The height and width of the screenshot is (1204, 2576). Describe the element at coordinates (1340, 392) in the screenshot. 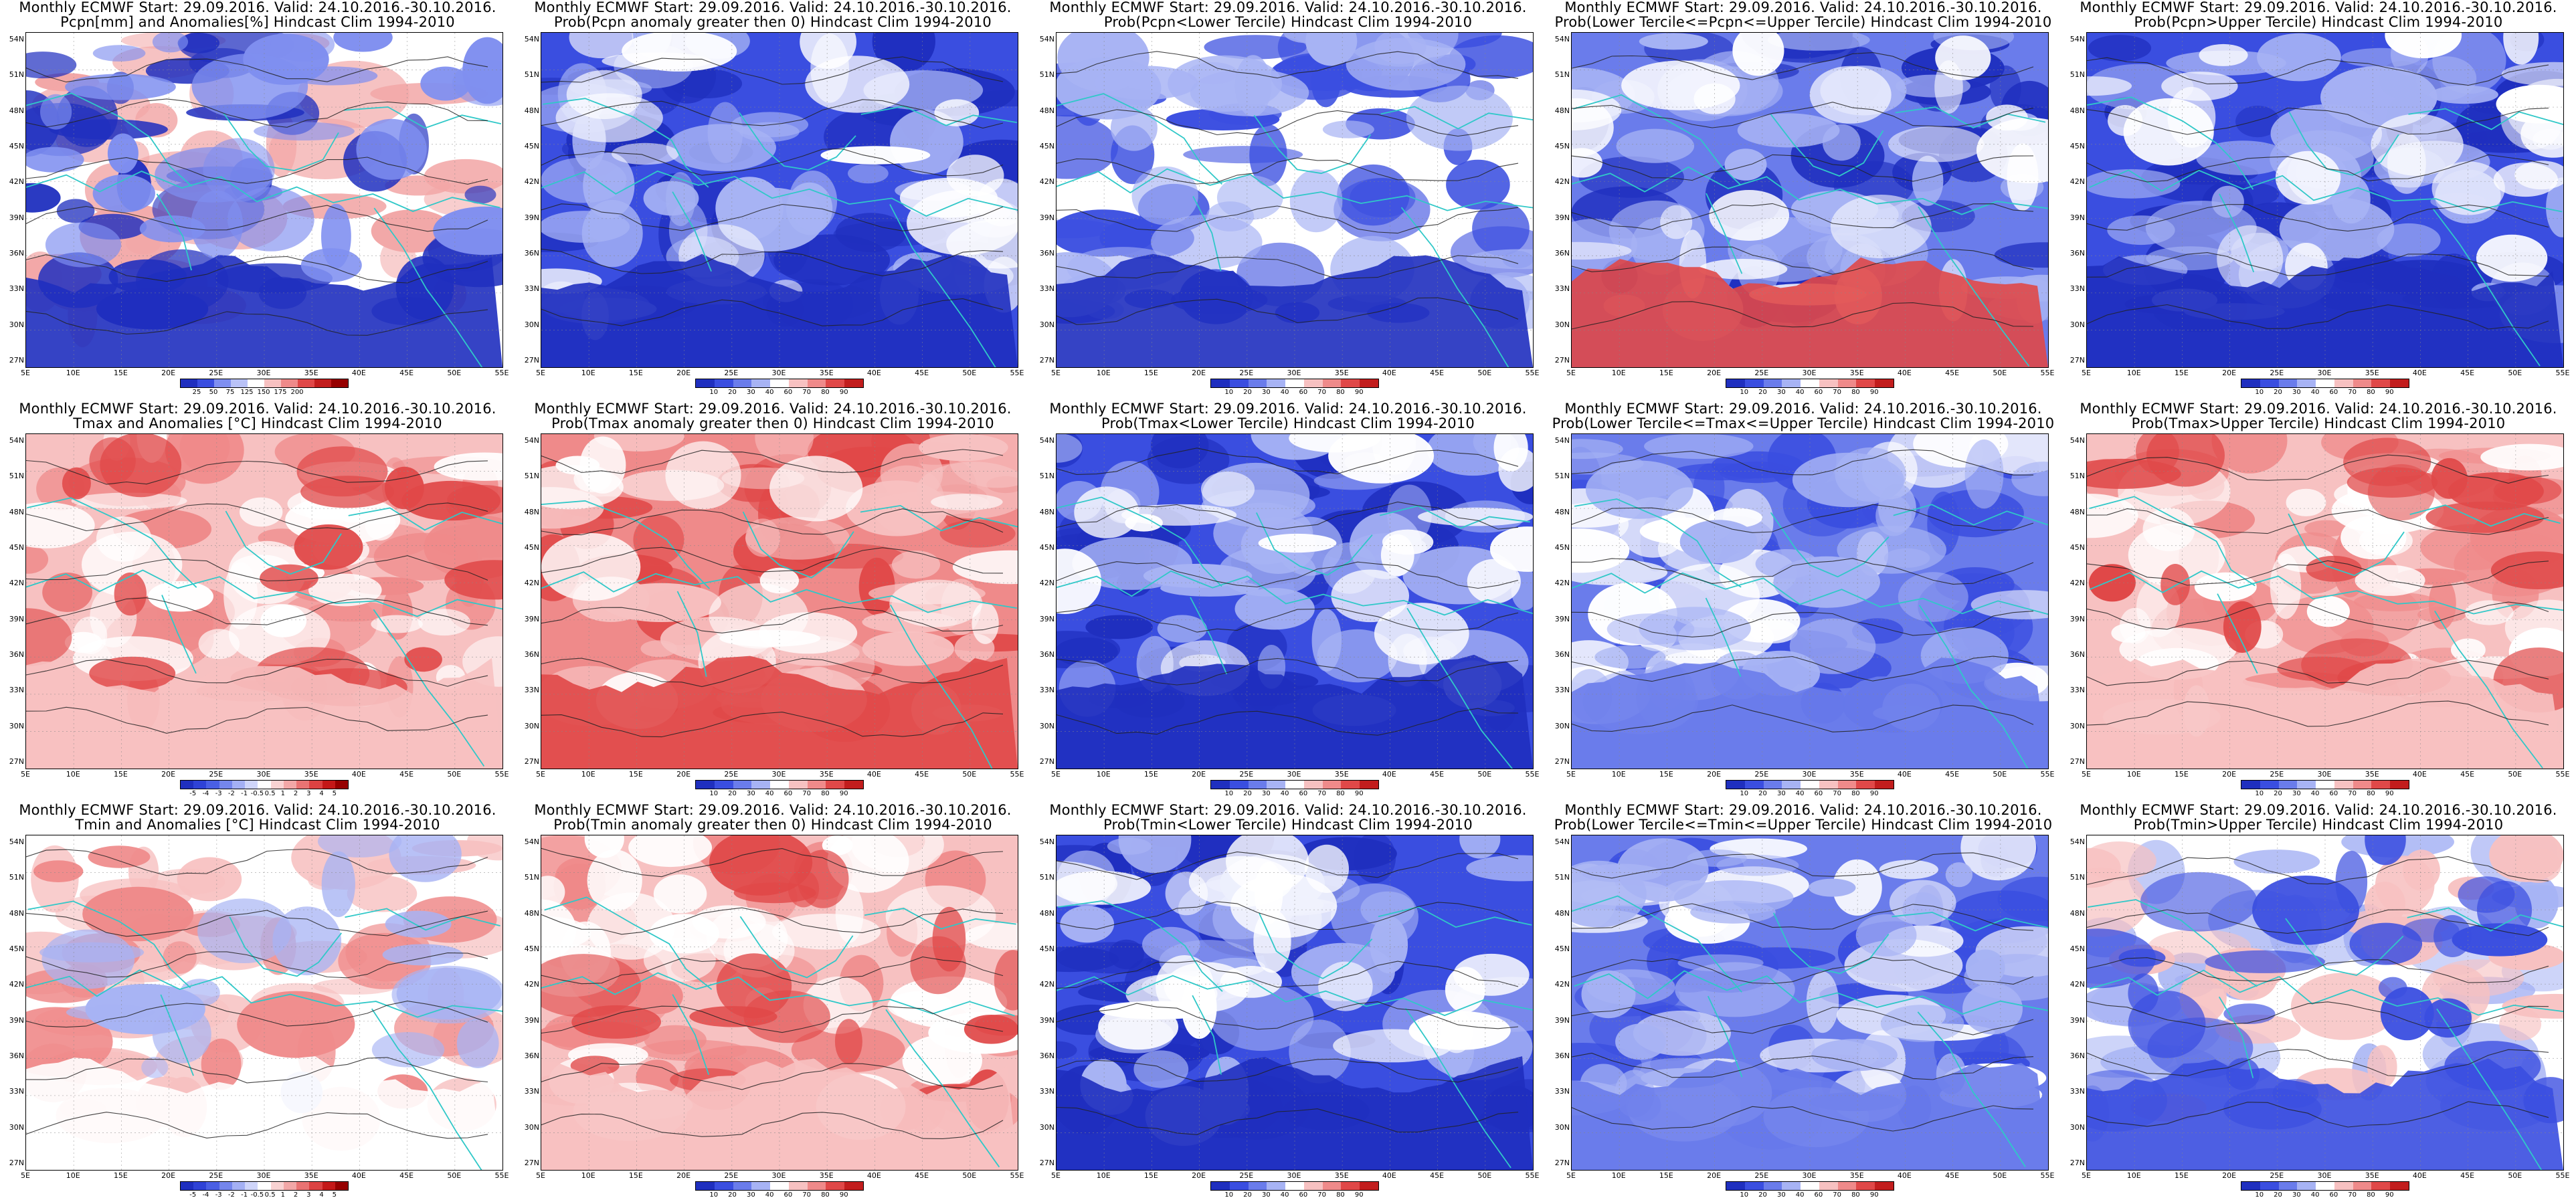

I see `colorbar-tick-label: 80` at that location.